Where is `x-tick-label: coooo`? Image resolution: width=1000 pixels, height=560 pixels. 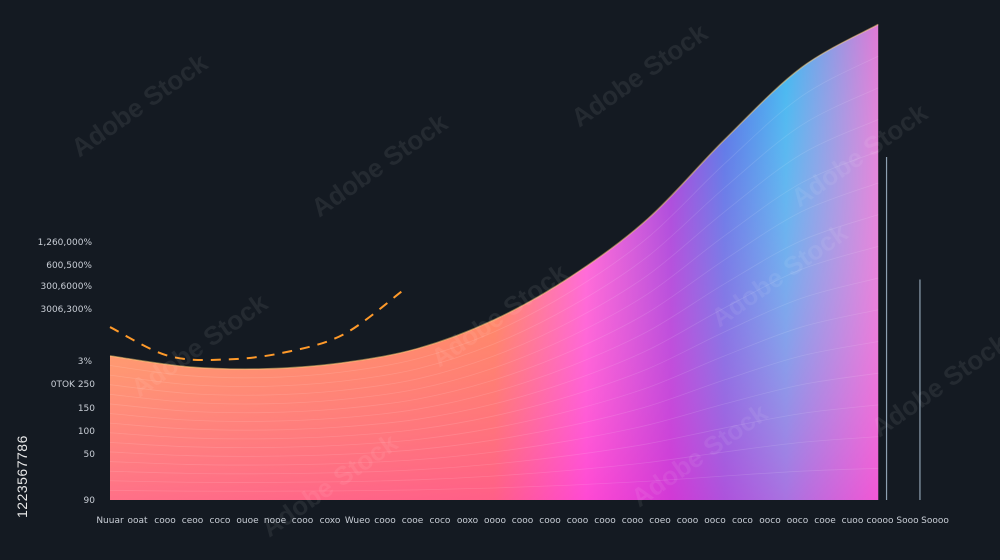 x-tick-label: coooo is located at coordinates (880, 521).